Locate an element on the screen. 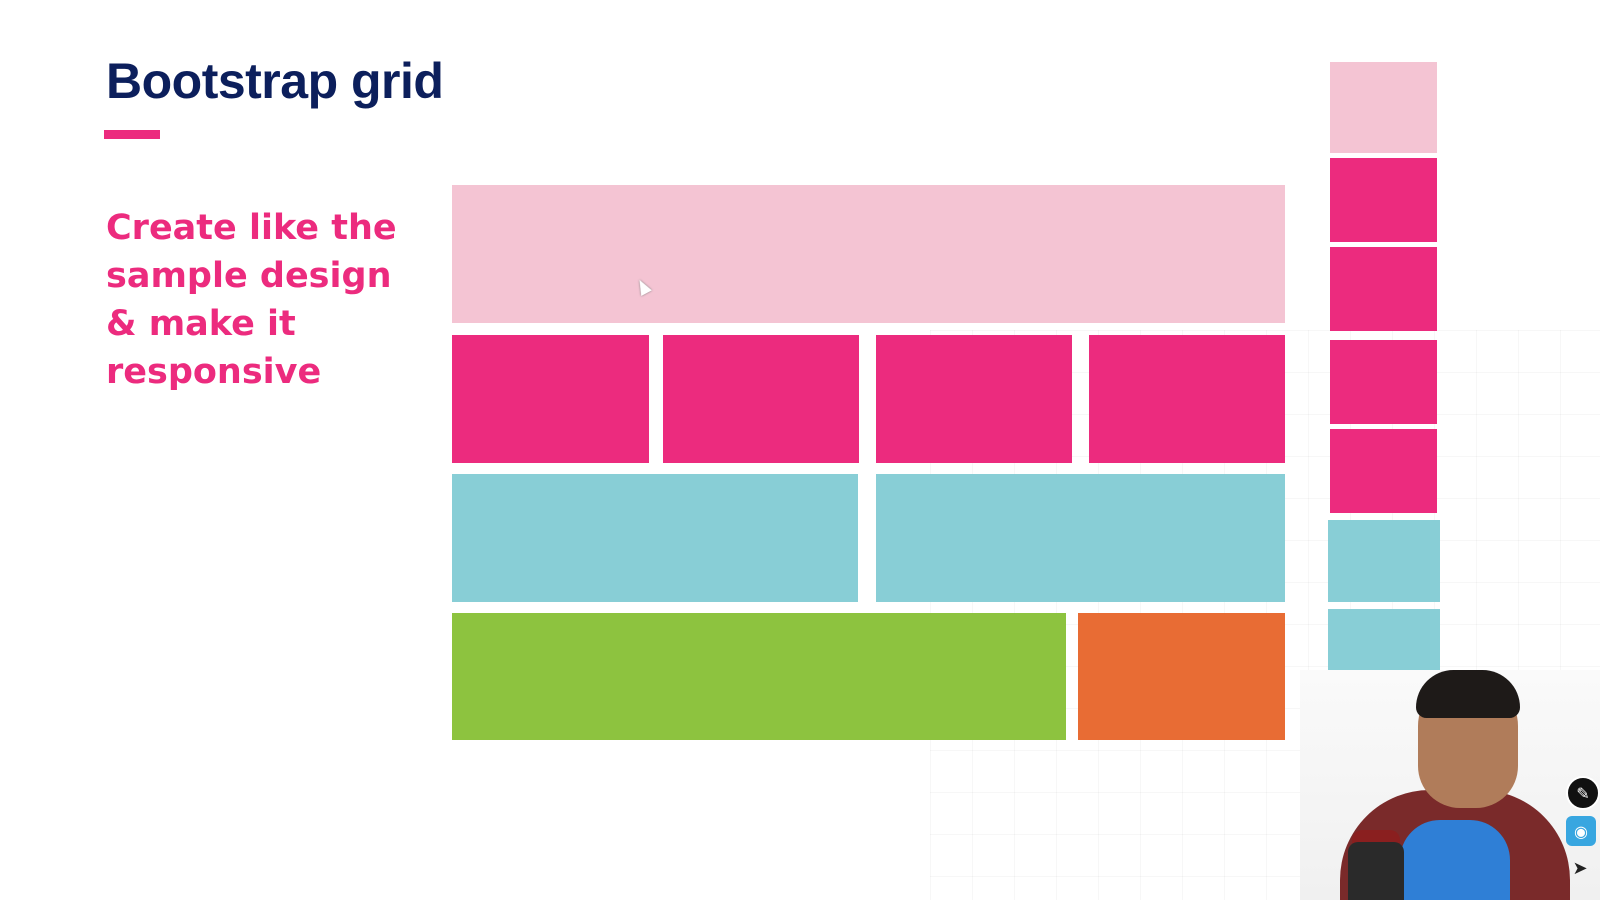  desktop-row2-col3 is located at coordinates (974, 399).